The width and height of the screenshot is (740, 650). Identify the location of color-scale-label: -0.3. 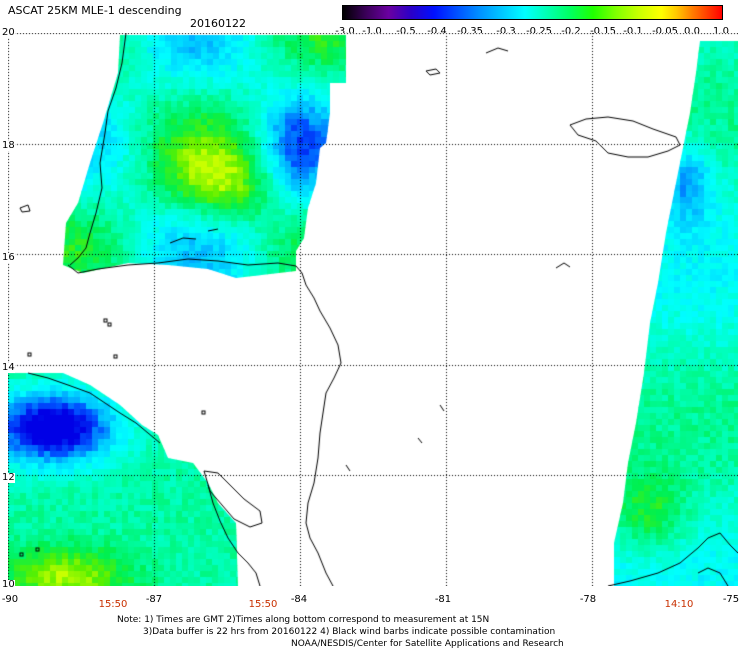
(506, 31).